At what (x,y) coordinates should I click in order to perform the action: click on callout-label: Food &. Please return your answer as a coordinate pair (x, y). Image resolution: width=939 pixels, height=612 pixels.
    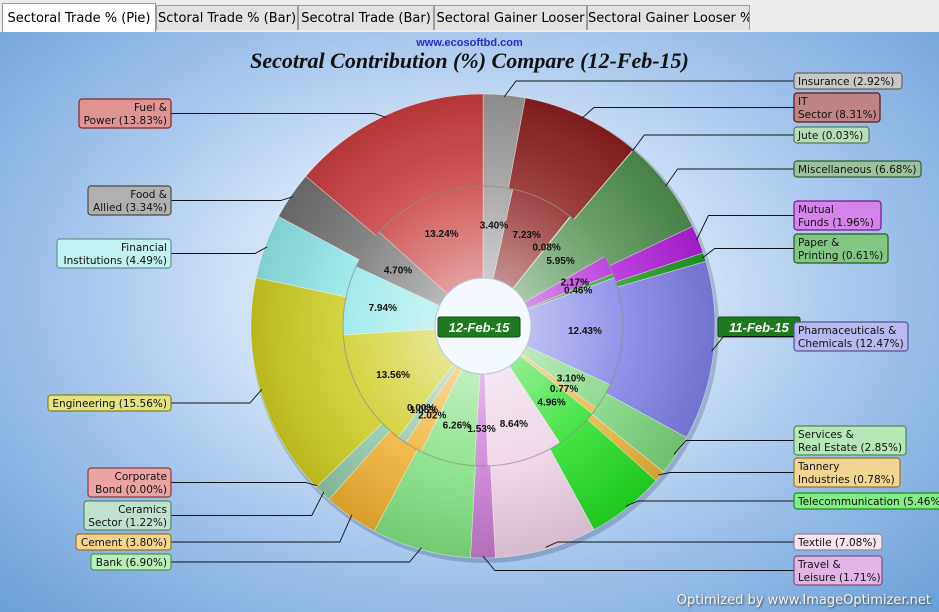
    Looking at the image, I should click on (148, 195).